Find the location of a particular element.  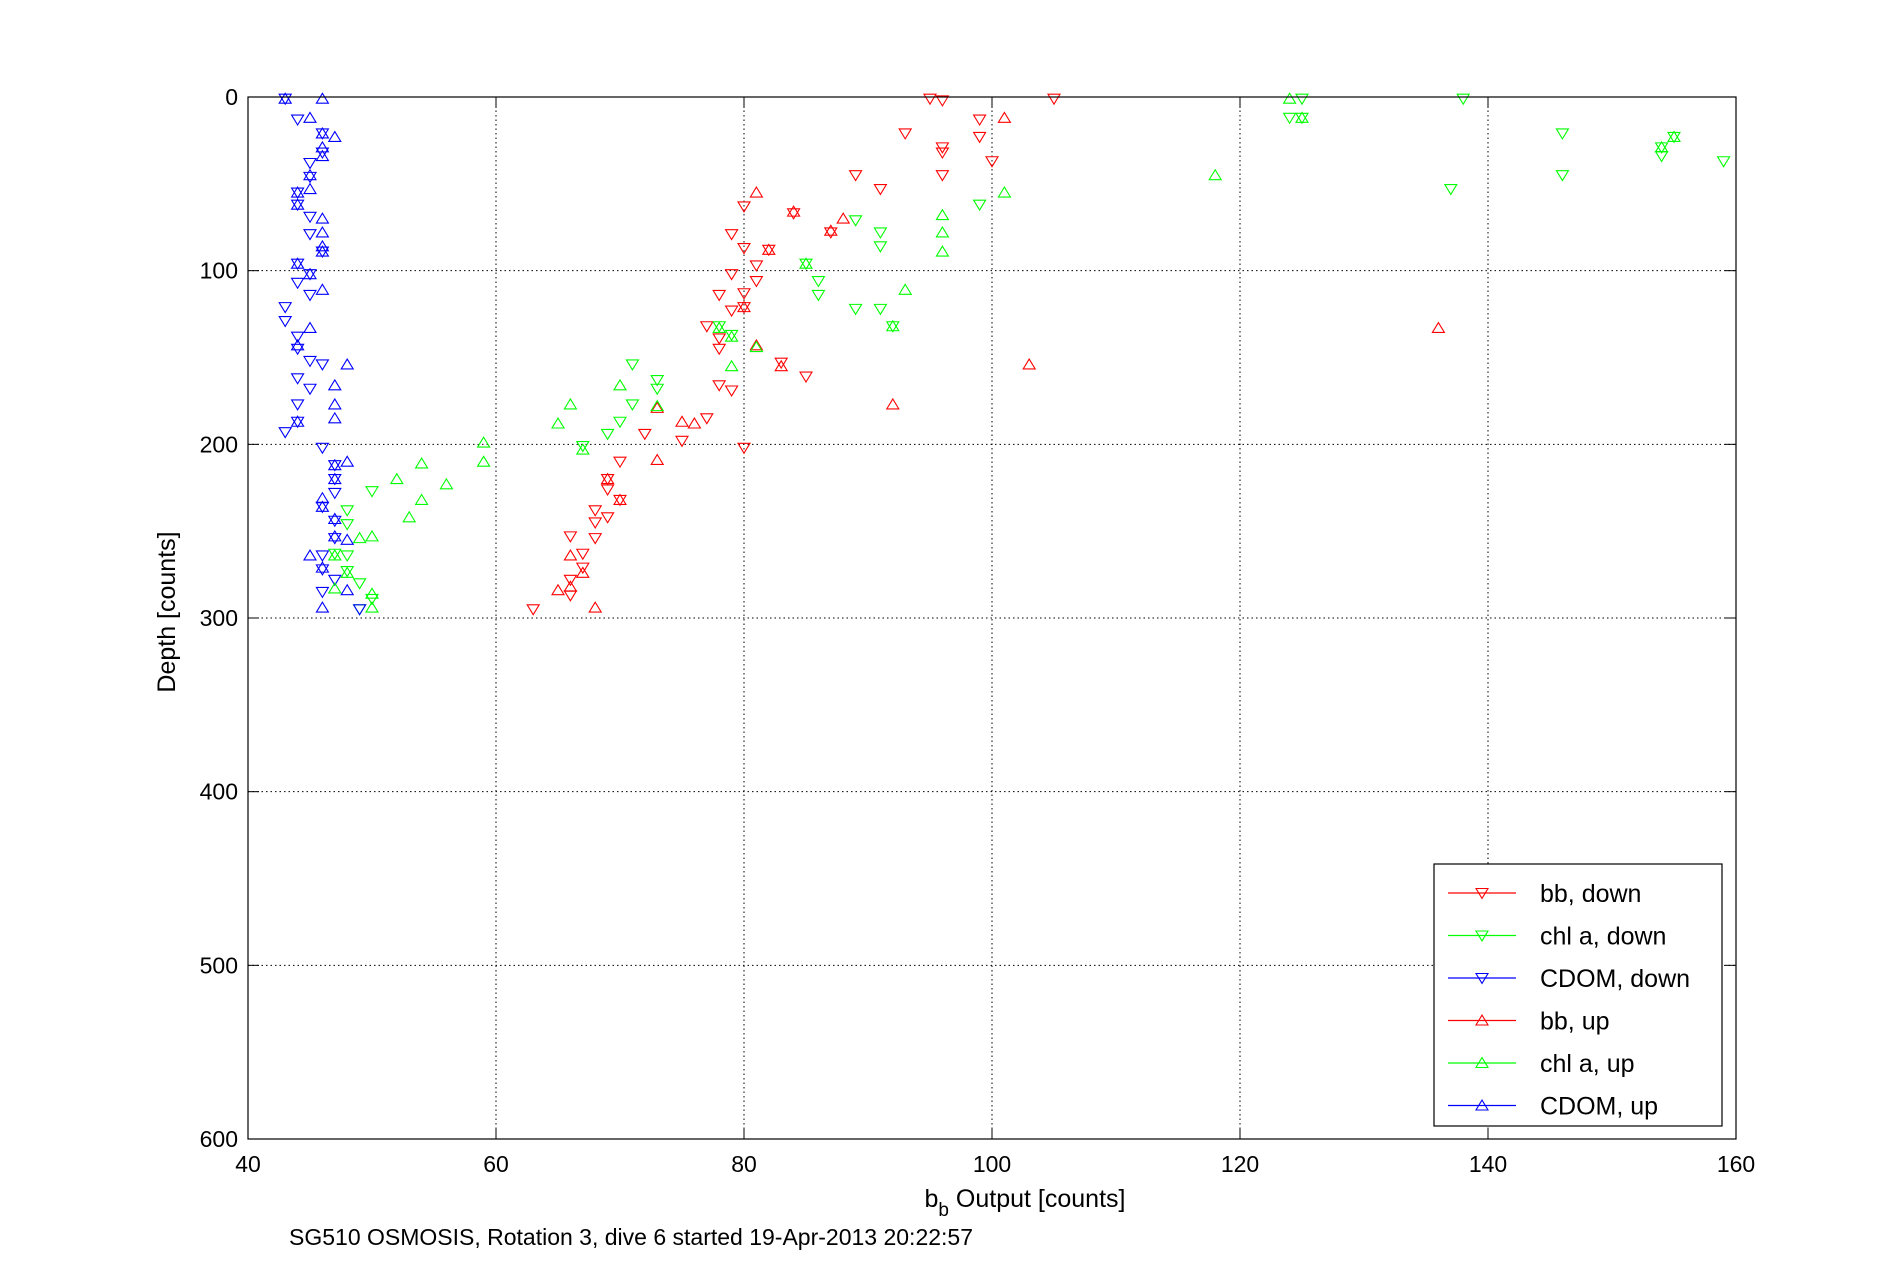

x-tick-label: 40 is located at coordinates (248, 1164).